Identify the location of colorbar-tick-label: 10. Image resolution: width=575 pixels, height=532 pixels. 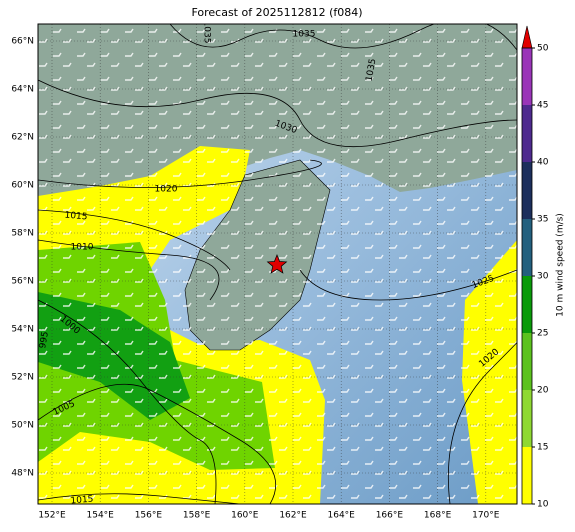
(543, 505).